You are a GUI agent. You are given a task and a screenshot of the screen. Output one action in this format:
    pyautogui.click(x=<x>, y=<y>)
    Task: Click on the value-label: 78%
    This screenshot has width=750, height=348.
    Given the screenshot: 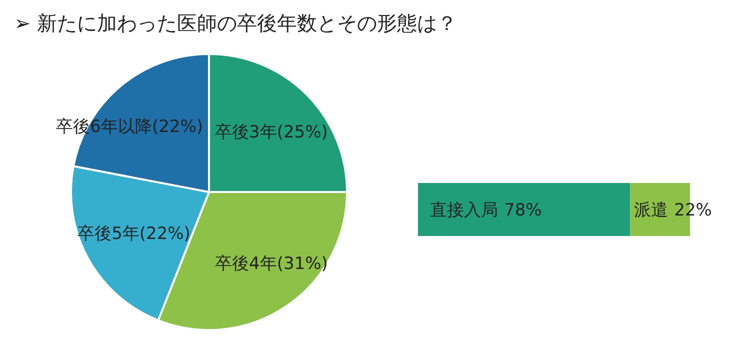 What is the action you would take?
    pyautogui.click(x=523, y=210)
    